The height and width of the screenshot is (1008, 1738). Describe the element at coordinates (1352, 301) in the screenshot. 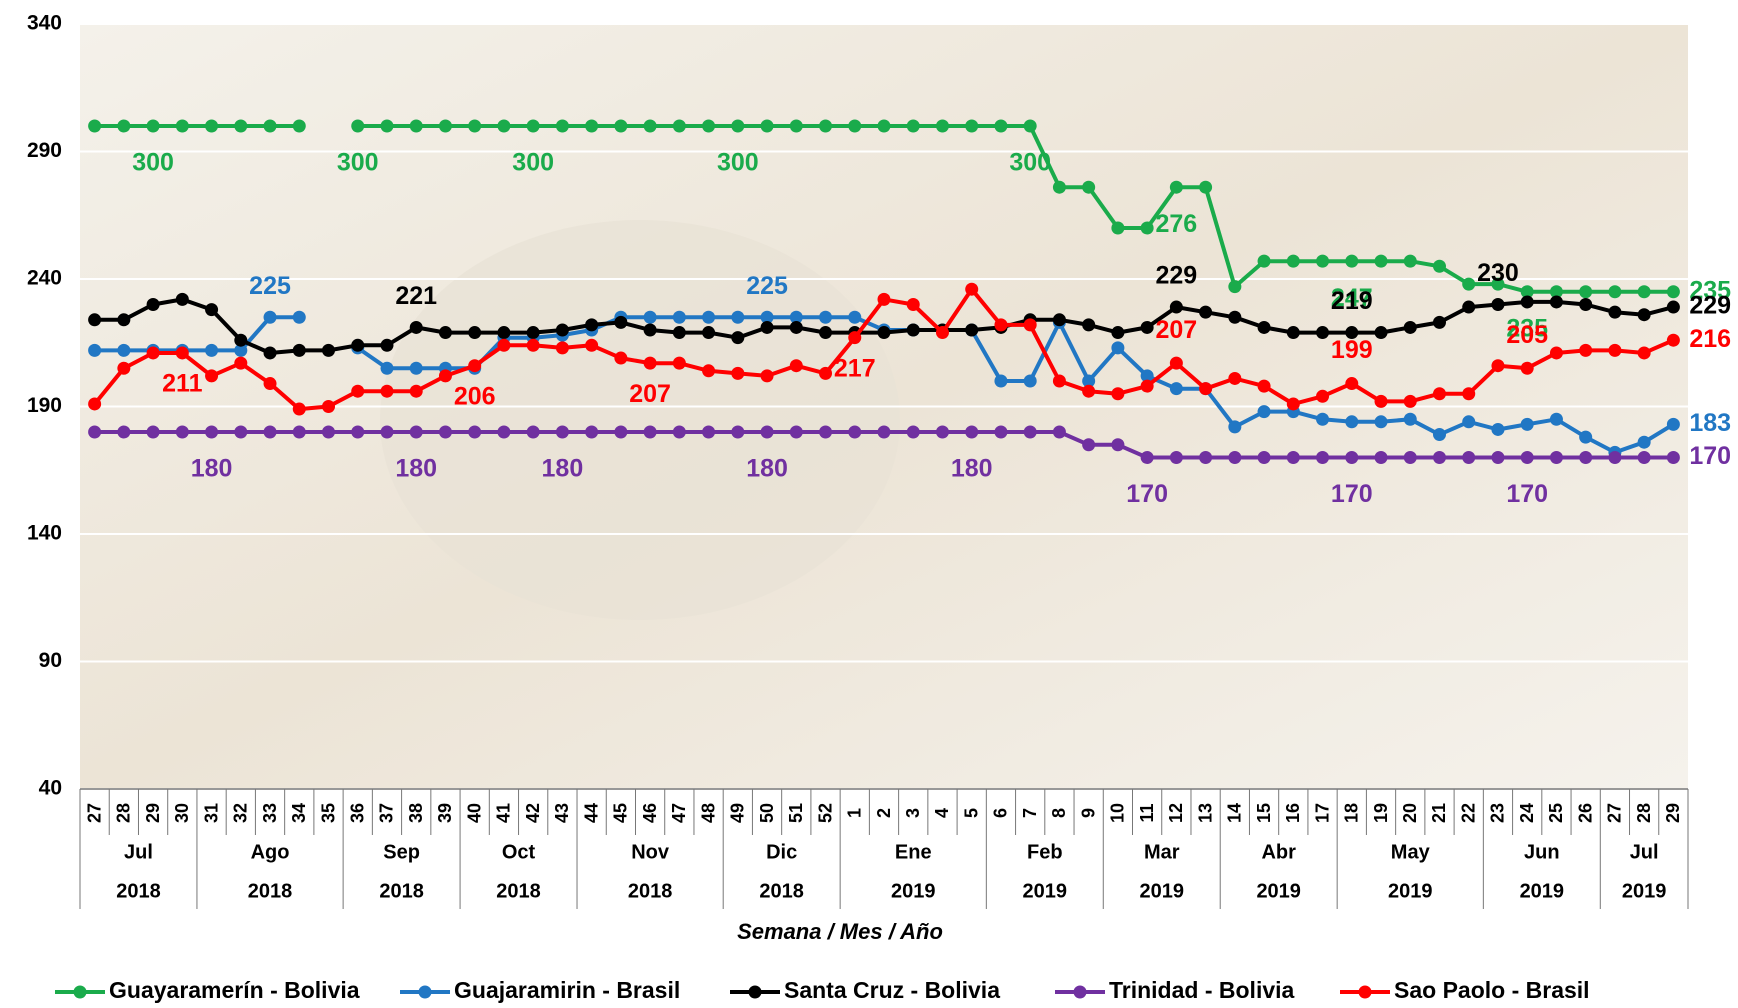

I see `data-label: 219` at that location.